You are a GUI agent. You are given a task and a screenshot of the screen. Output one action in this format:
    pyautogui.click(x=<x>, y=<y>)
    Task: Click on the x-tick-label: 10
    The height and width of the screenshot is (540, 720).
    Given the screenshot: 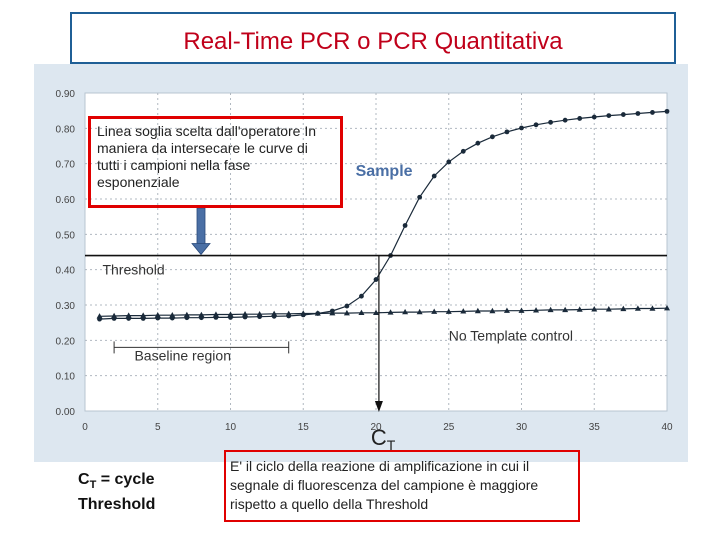 What is the action you would take?
    pyautogui.click(x=231, y=427)
    